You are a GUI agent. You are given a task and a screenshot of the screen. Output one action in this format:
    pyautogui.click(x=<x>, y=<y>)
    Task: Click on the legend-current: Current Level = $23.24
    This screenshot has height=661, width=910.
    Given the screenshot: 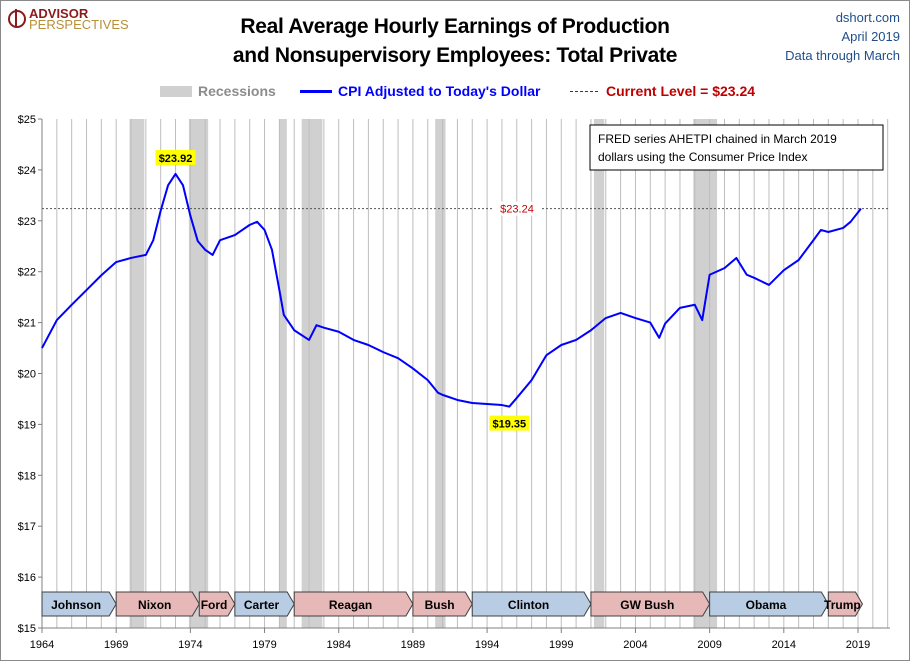 What is the action you would take?
    pyautogui.click(x=662, y=91)
    